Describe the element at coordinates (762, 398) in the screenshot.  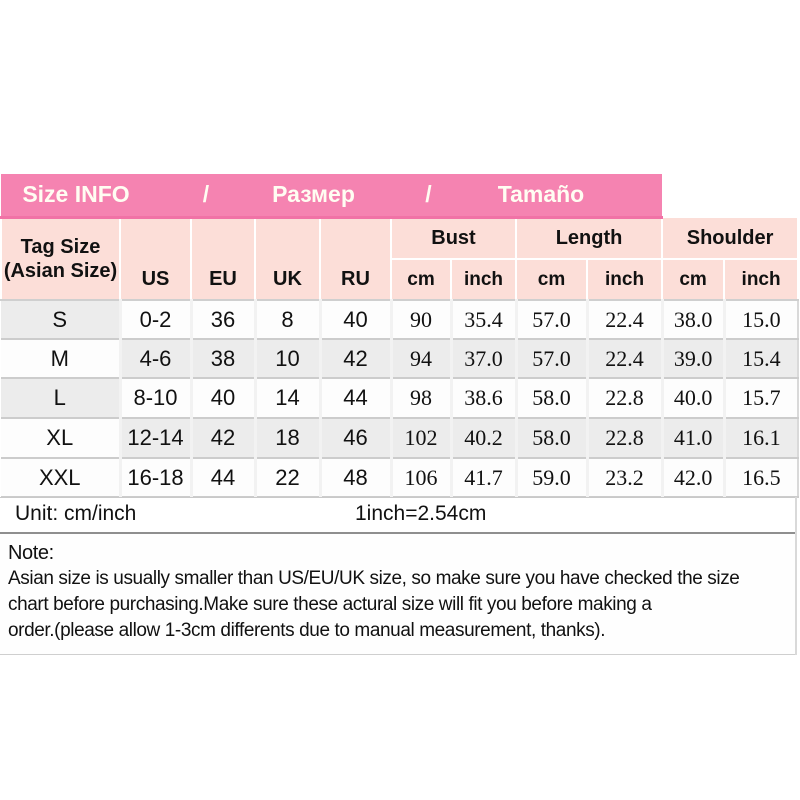
I see `shoulder-inch-cell: 15.7` at that location.